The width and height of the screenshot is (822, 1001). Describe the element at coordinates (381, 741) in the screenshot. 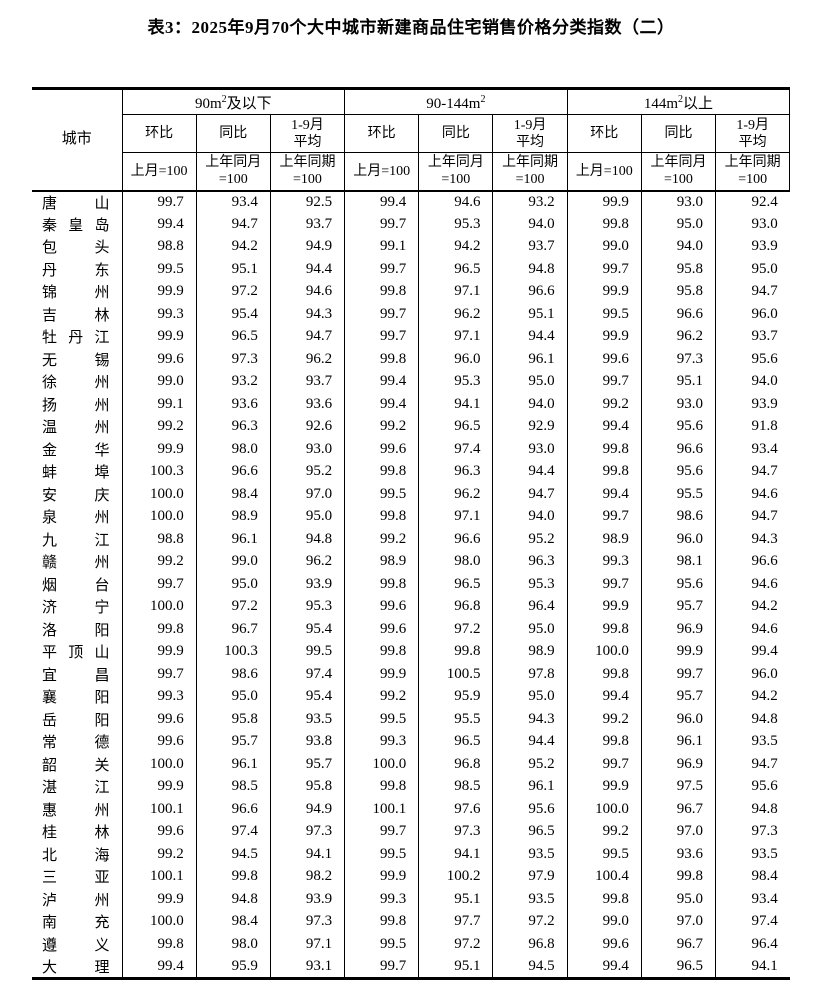

I see `value-cell: 99.3` at that location.